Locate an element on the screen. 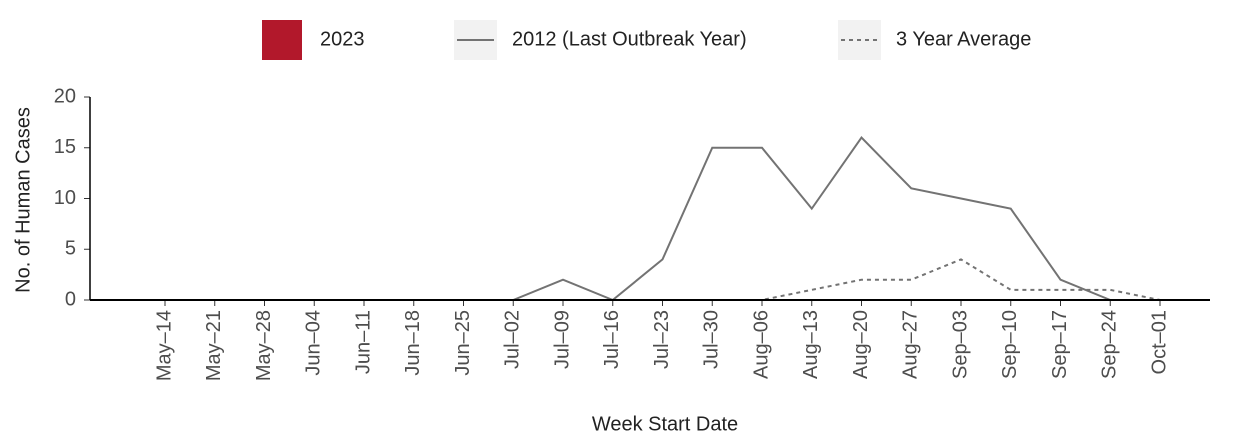 This screenshot has width=1236, height=438. line-series is located at coordinates (663, 279).